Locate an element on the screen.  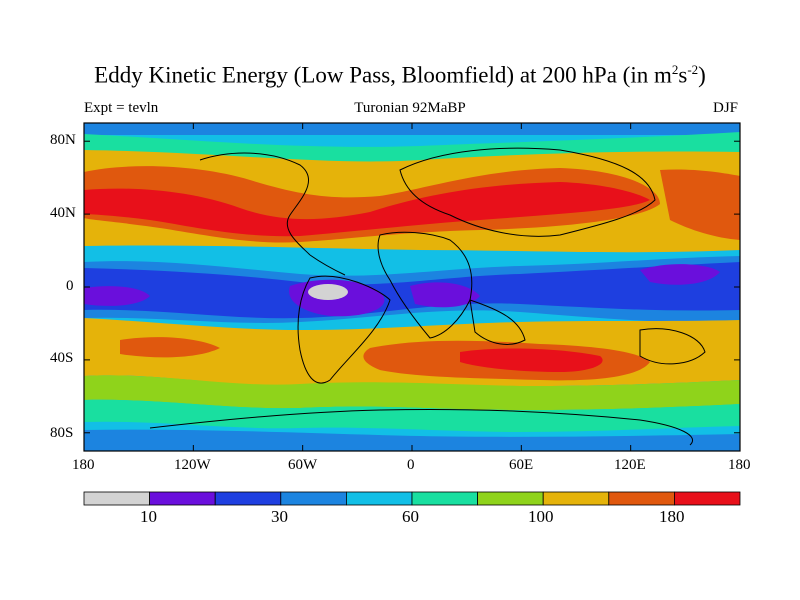
colorbar-label-60: 60 is located at coordinates (410, 516).